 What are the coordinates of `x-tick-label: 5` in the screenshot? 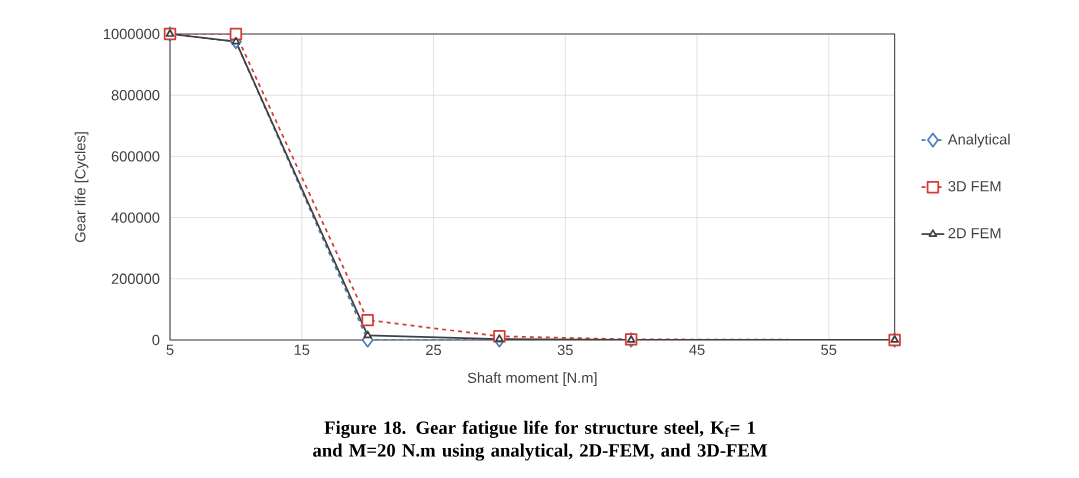 It's located at (170, 349).